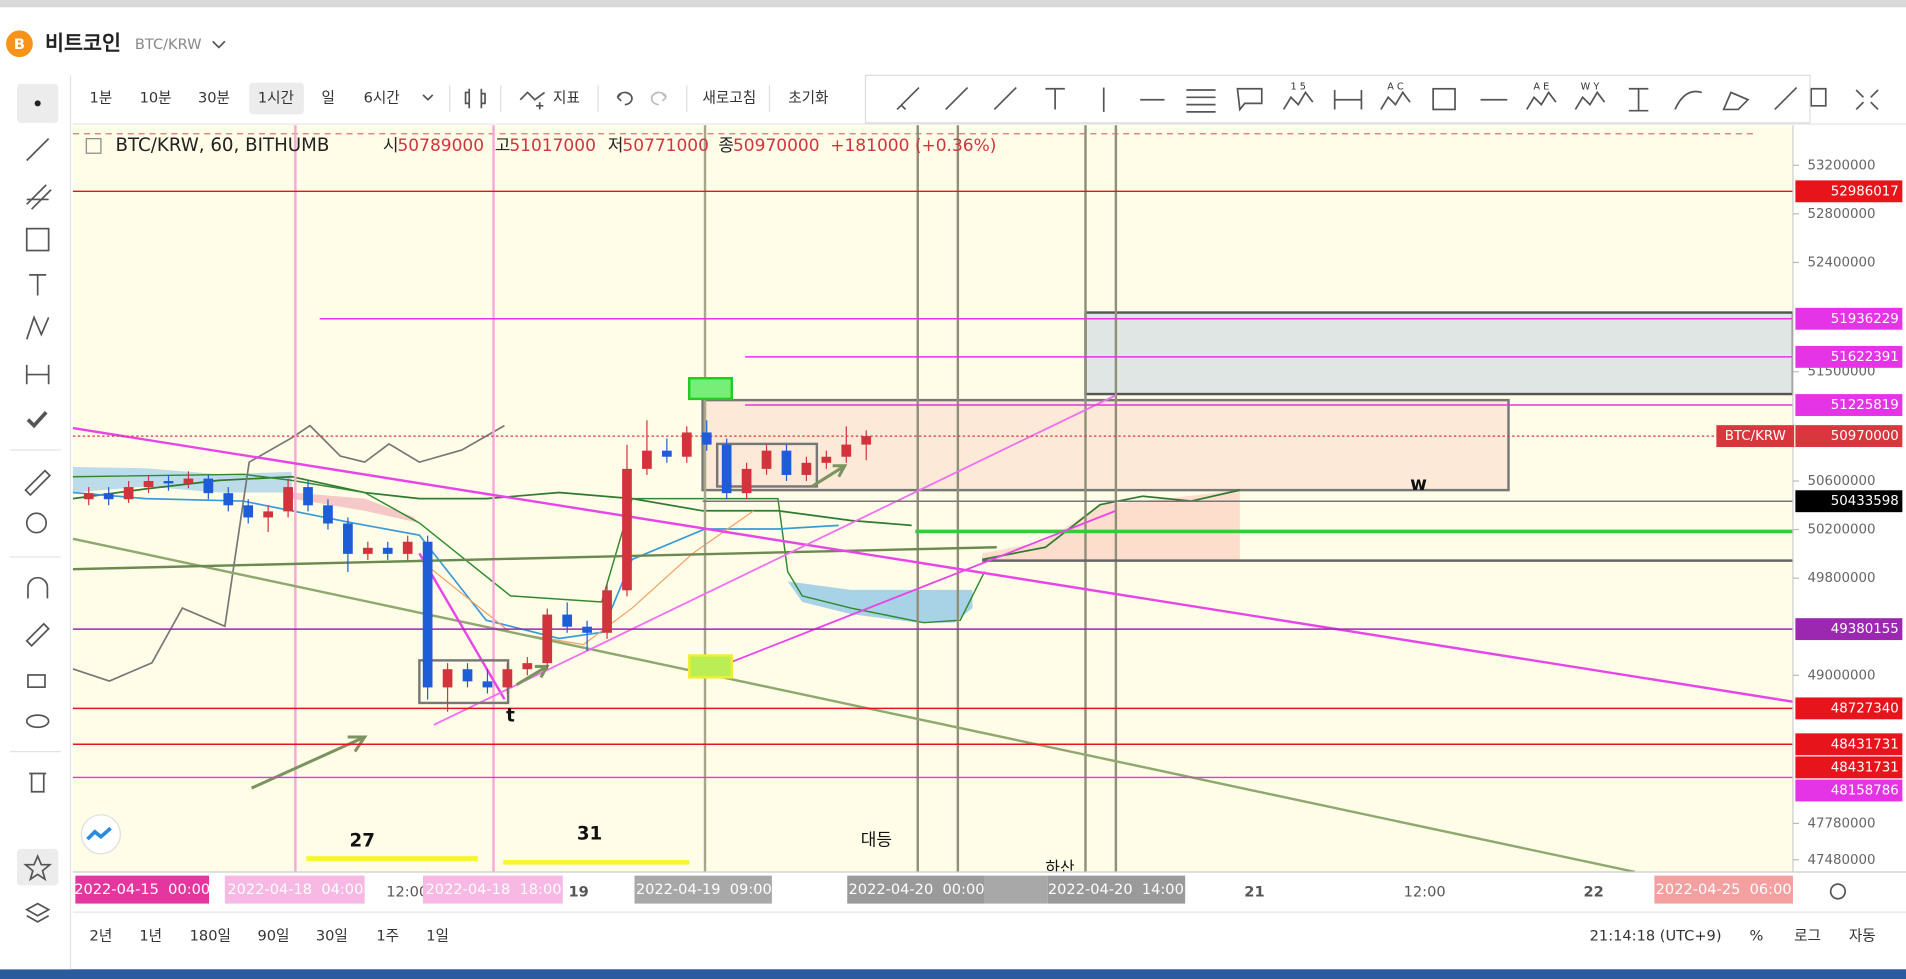 Image resolution: width=1906 pixels, height=979 pixels. What do you see at coordinates (38, 587) in the screenshot?
I see `magnet-tool` at bounding box center [38, 587].